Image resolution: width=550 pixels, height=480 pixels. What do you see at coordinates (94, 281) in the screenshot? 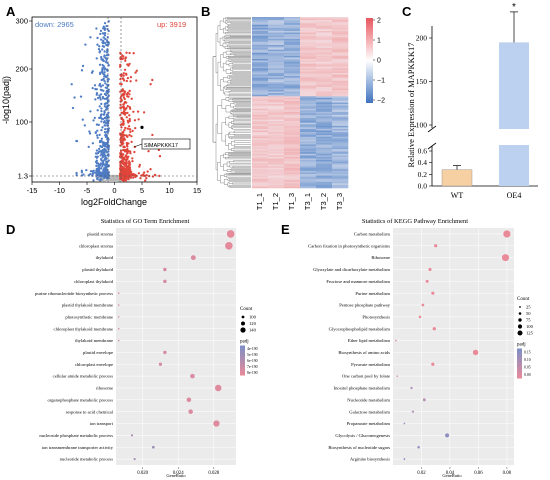
I see `term-label: chloroplast thylakoid` at bounding box center [94, 281].